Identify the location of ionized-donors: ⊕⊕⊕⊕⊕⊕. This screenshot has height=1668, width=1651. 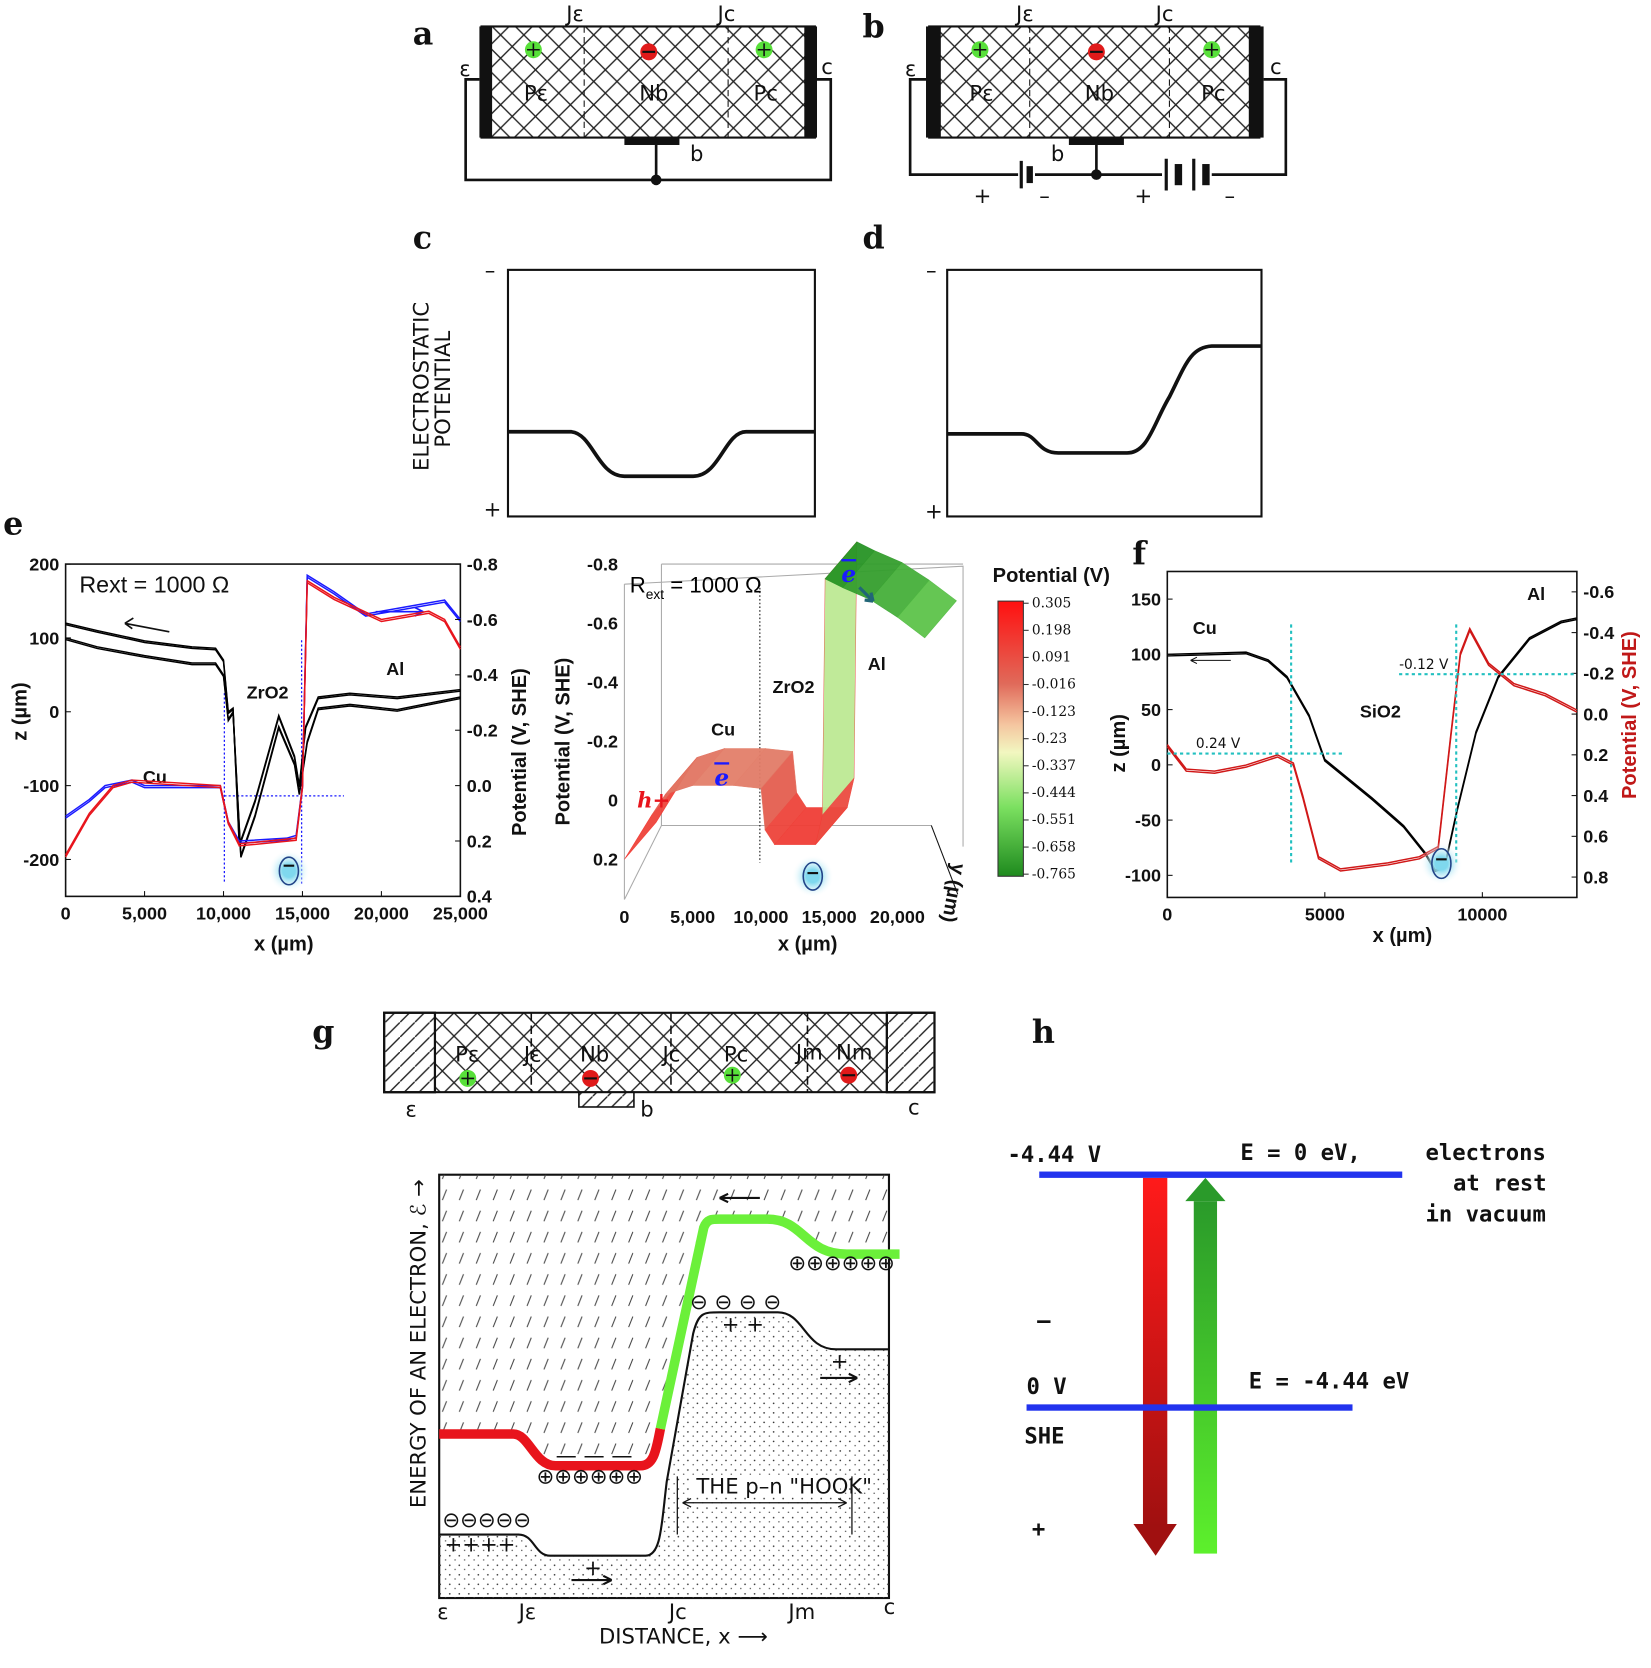
(590, 1476).